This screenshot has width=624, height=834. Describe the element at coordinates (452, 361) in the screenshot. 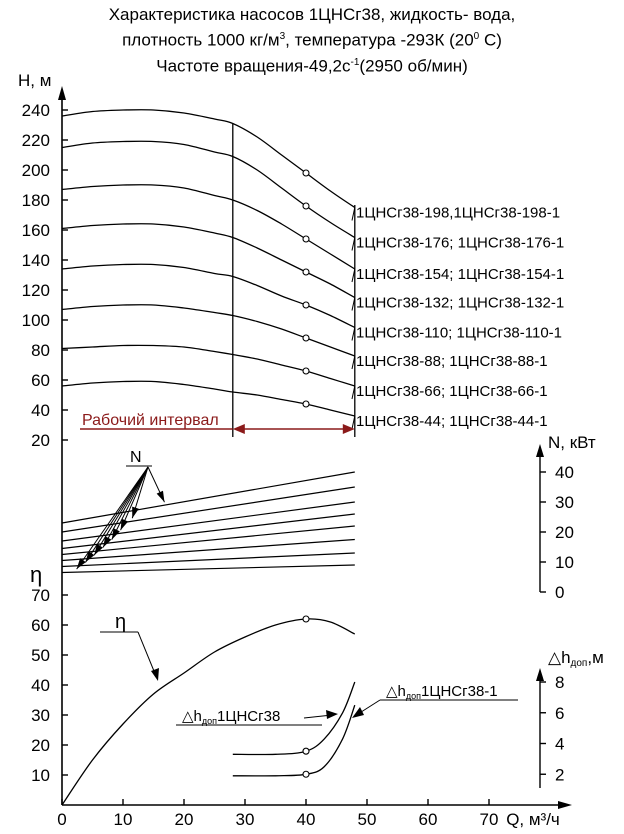

I see `head-series-label: 1ЦНСг38-88; 1ЦНСг38-88-1` at that location.